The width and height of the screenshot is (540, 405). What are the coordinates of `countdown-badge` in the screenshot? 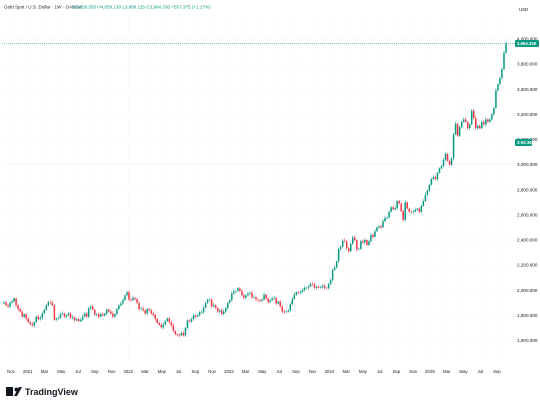 It's located at (523, 142).